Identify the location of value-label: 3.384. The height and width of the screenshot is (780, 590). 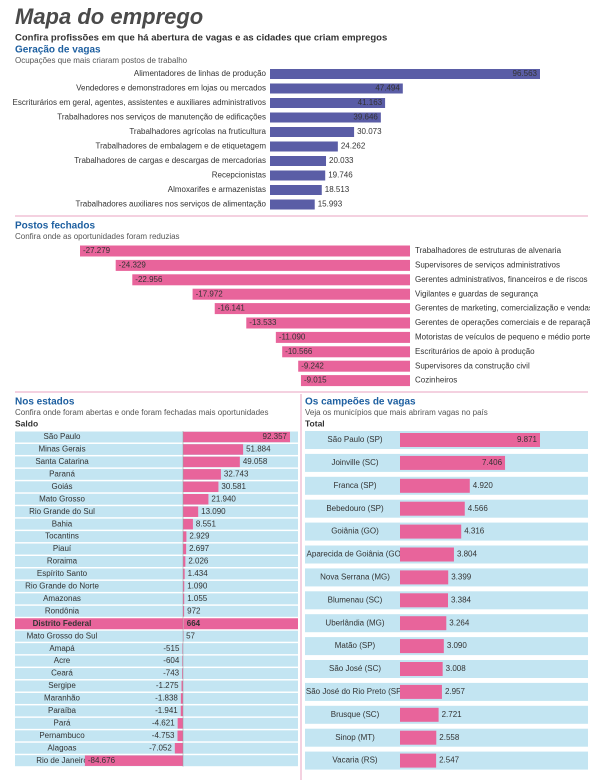
(461, 599).